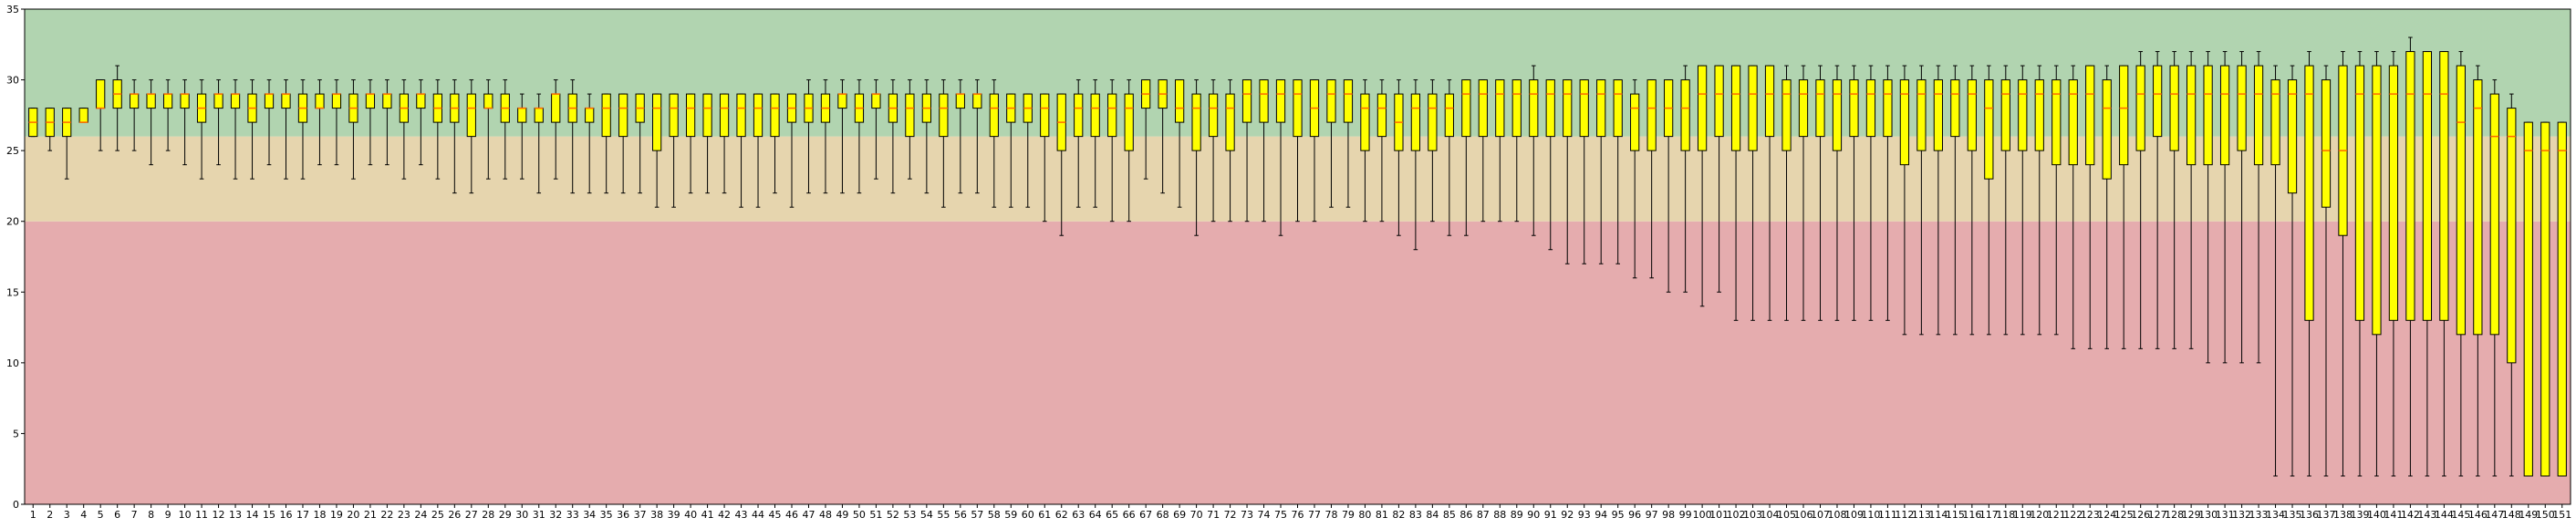  I want to click on x-tick-label: 83, so click(1415, 515).